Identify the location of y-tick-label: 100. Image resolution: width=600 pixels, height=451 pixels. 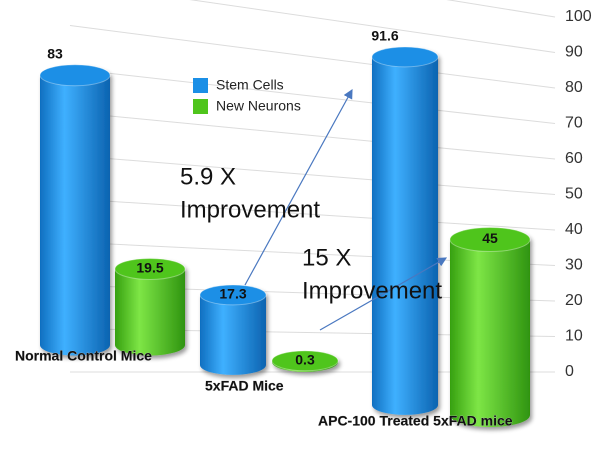
(578, 16).